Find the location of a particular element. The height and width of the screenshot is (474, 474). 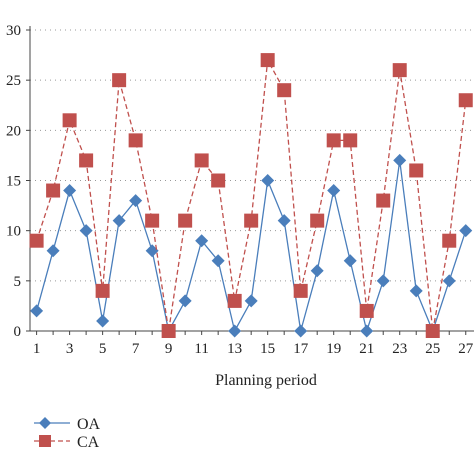

x-tick-label: 3 is located at coordinates (70, 349).